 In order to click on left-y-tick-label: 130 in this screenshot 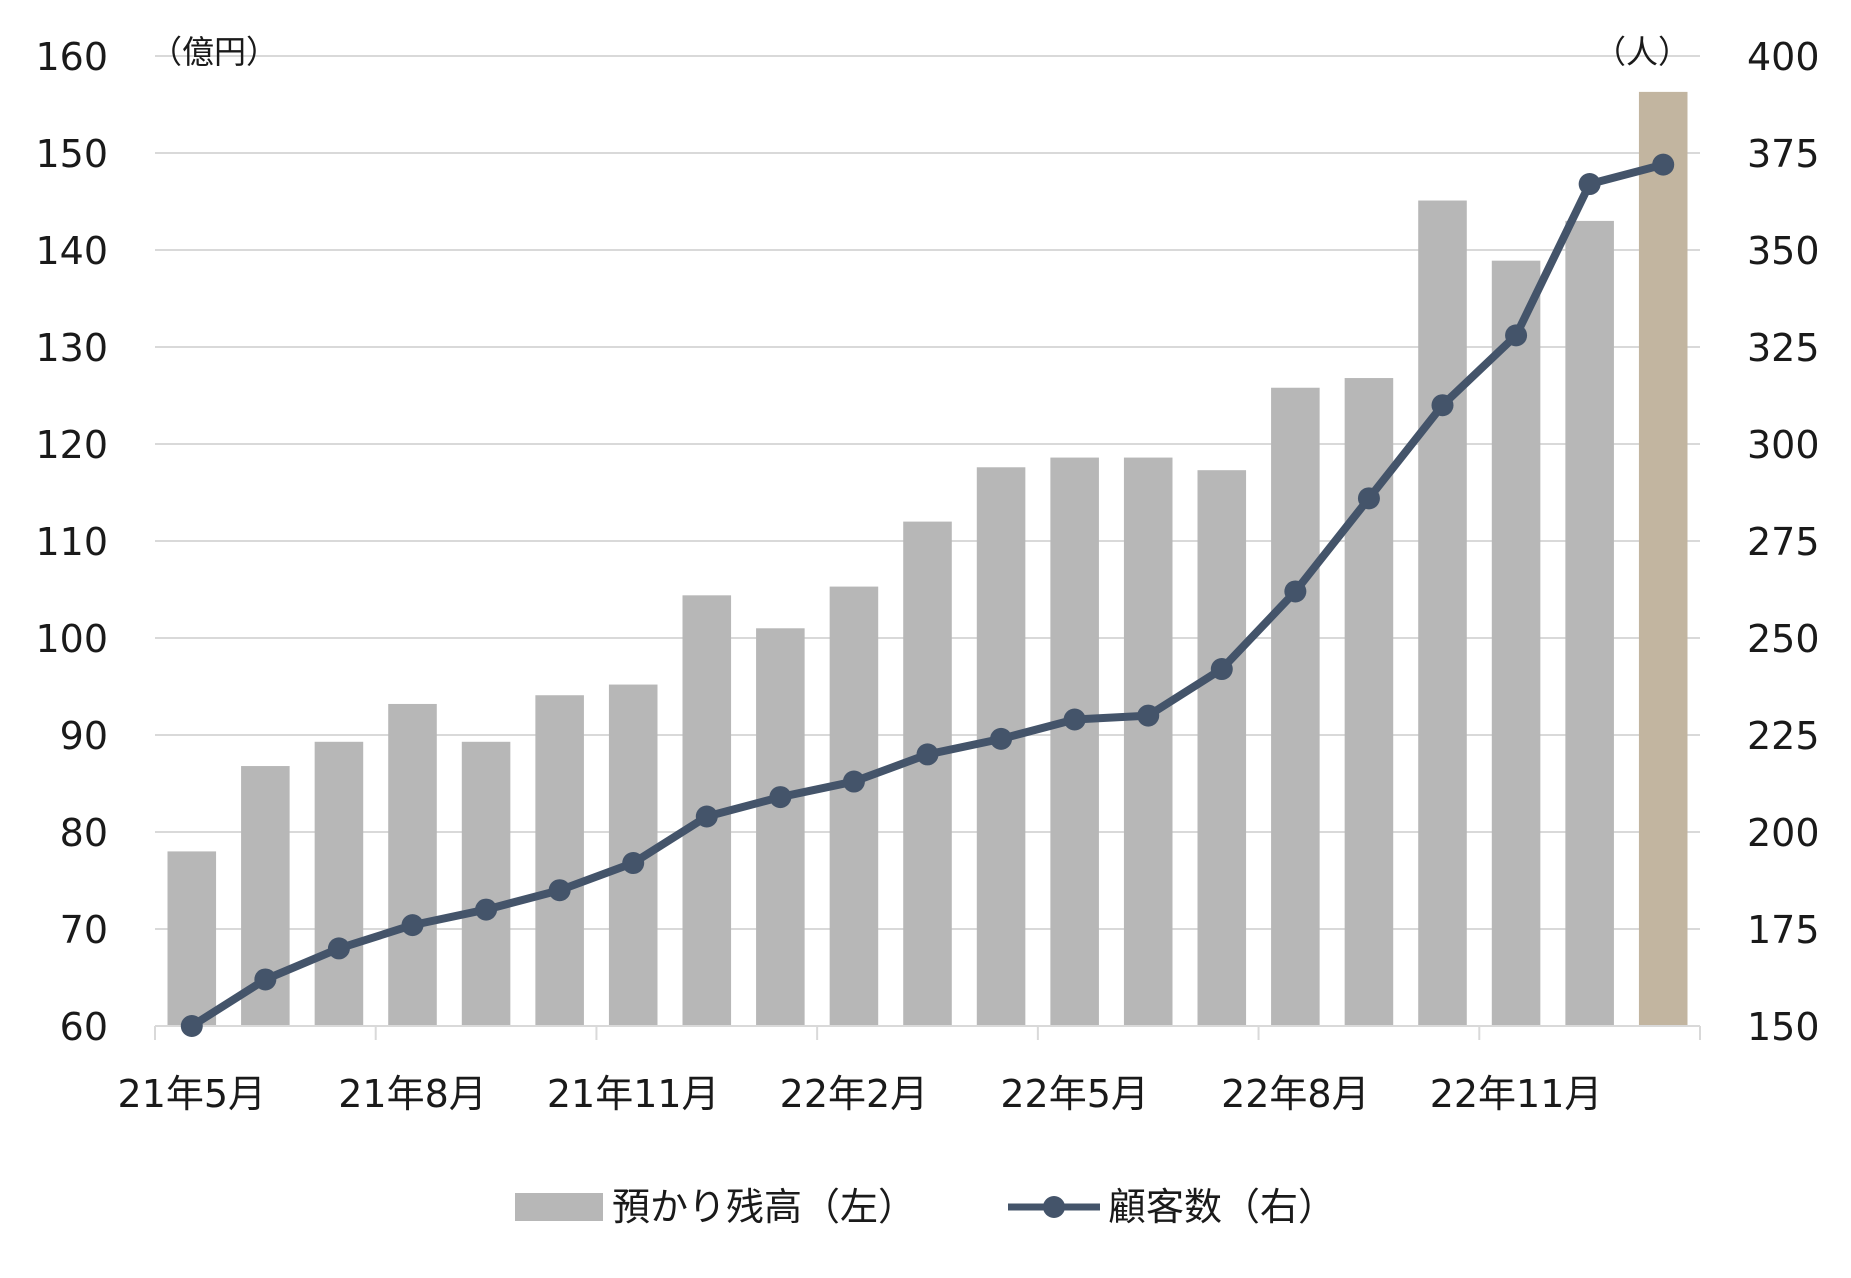, I will do `click(71, 348)`.